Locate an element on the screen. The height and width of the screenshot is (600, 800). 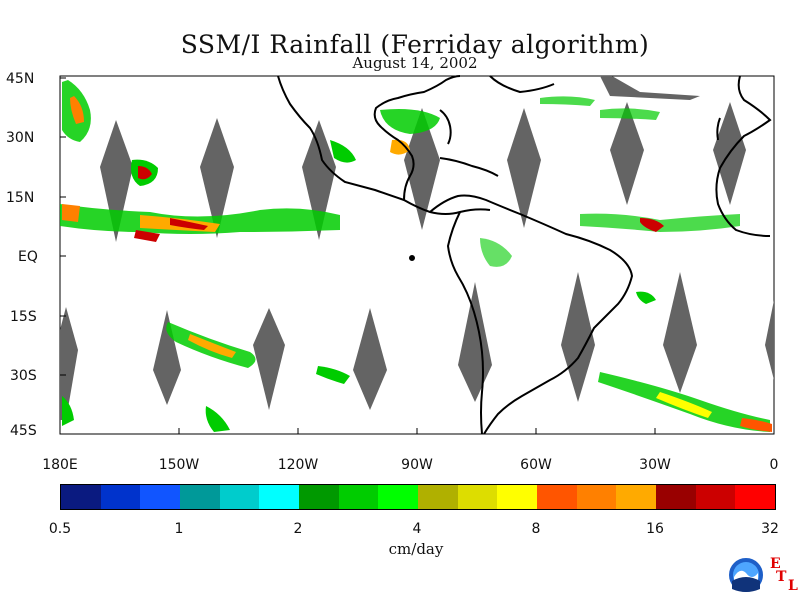
rain-system is located at coordinates (410, 121).